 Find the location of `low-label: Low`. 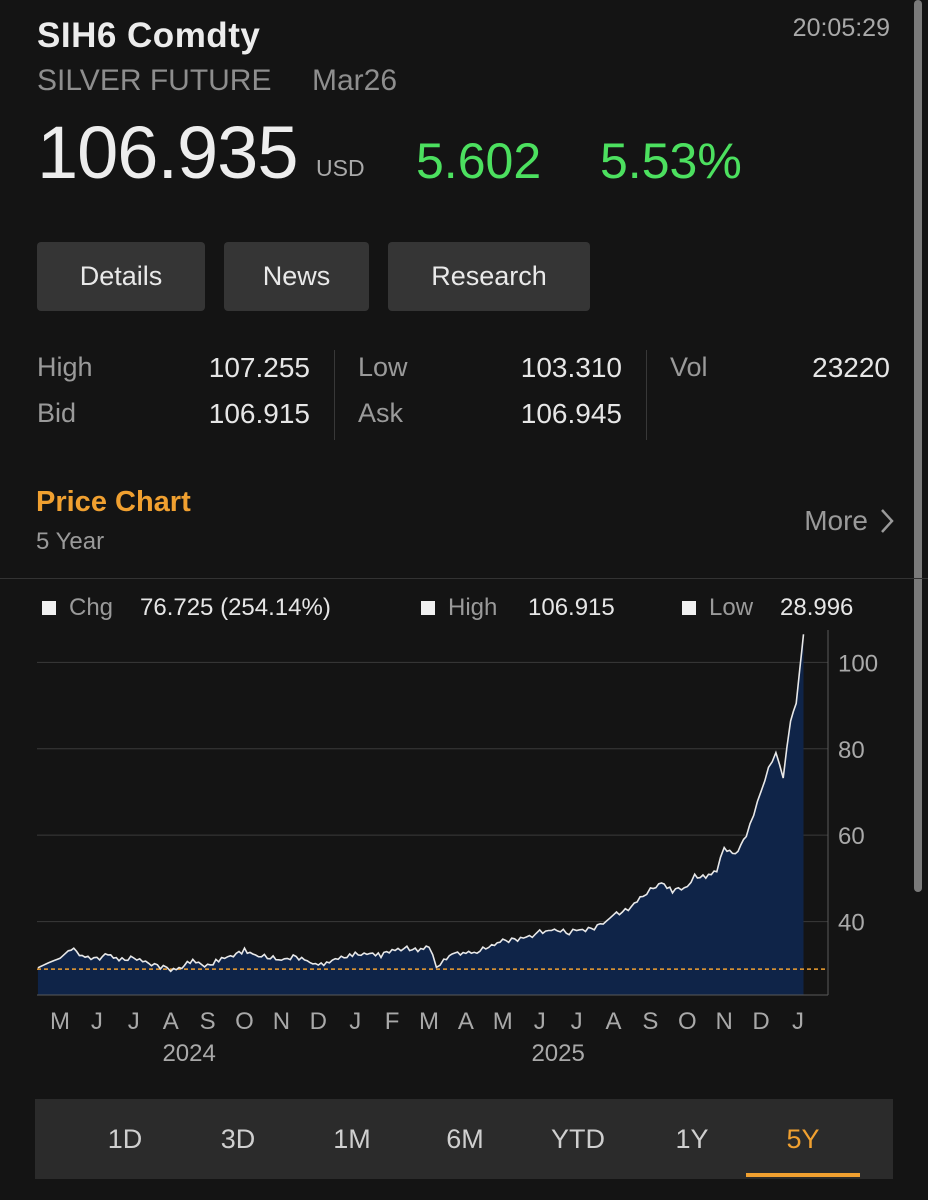

low-label: Low is located at coordinates (383, 367).